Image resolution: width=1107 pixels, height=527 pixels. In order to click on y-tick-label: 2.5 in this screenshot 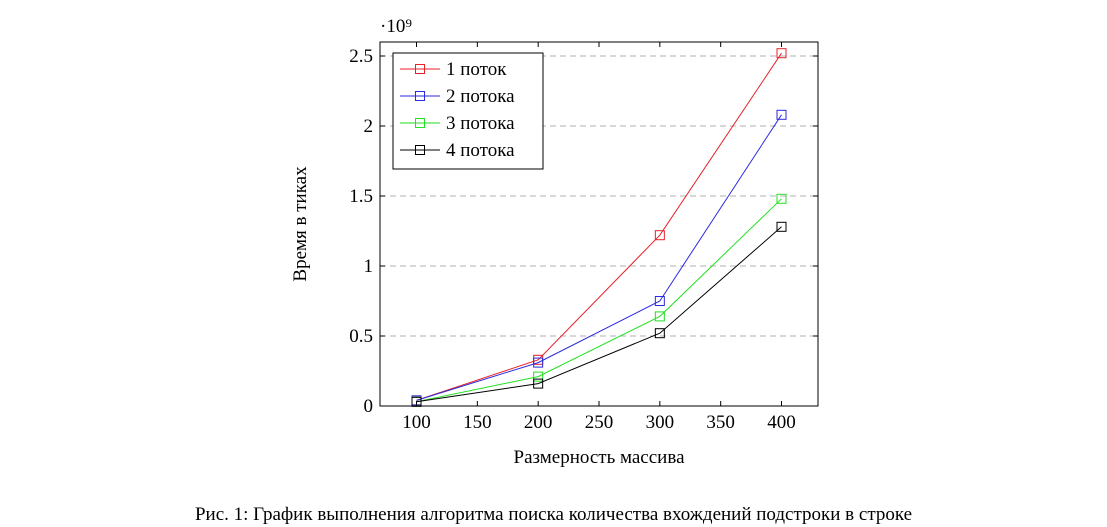, I will do `click(361, 56)`.